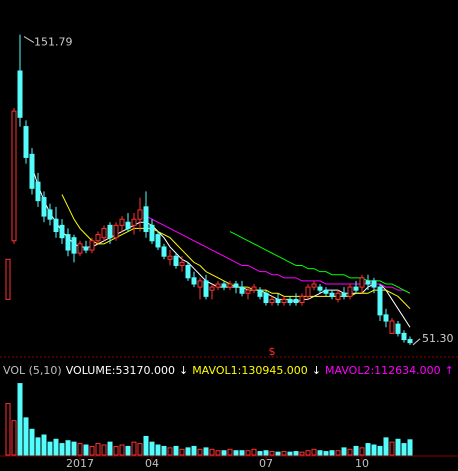 The width and height of the screenshot is (458, 471). Describe the element at coordinates (362, 463) in the screenshot. I see `x-tick-label: 10` at that location.